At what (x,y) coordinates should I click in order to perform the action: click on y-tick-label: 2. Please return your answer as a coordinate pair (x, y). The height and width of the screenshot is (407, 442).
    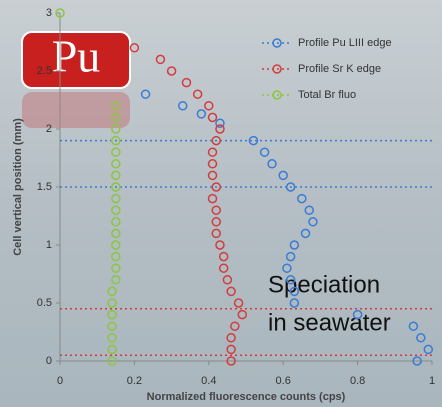
    Looking at the image, I should click on (49, 129).